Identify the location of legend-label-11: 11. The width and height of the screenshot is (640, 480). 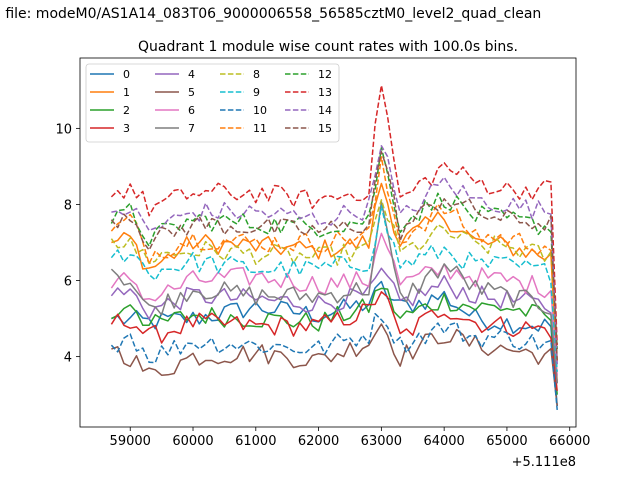
(260, 128).